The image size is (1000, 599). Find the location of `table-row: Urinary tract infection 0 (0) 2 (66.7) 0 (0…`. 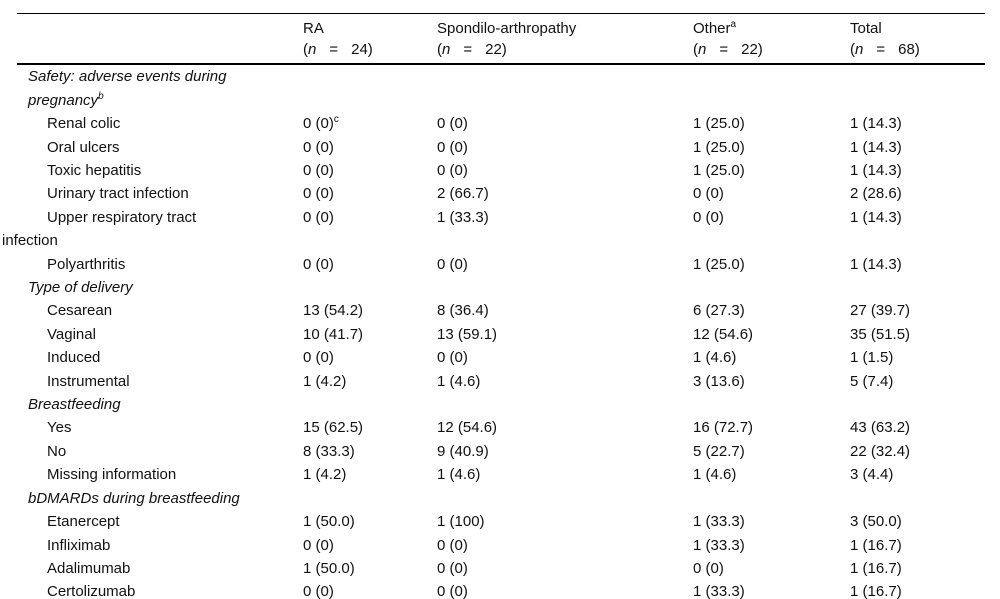

table-row: Urinary tract infection 0 (0) 2 (66.7) 0 (0… is located at coordinates (500, 193).